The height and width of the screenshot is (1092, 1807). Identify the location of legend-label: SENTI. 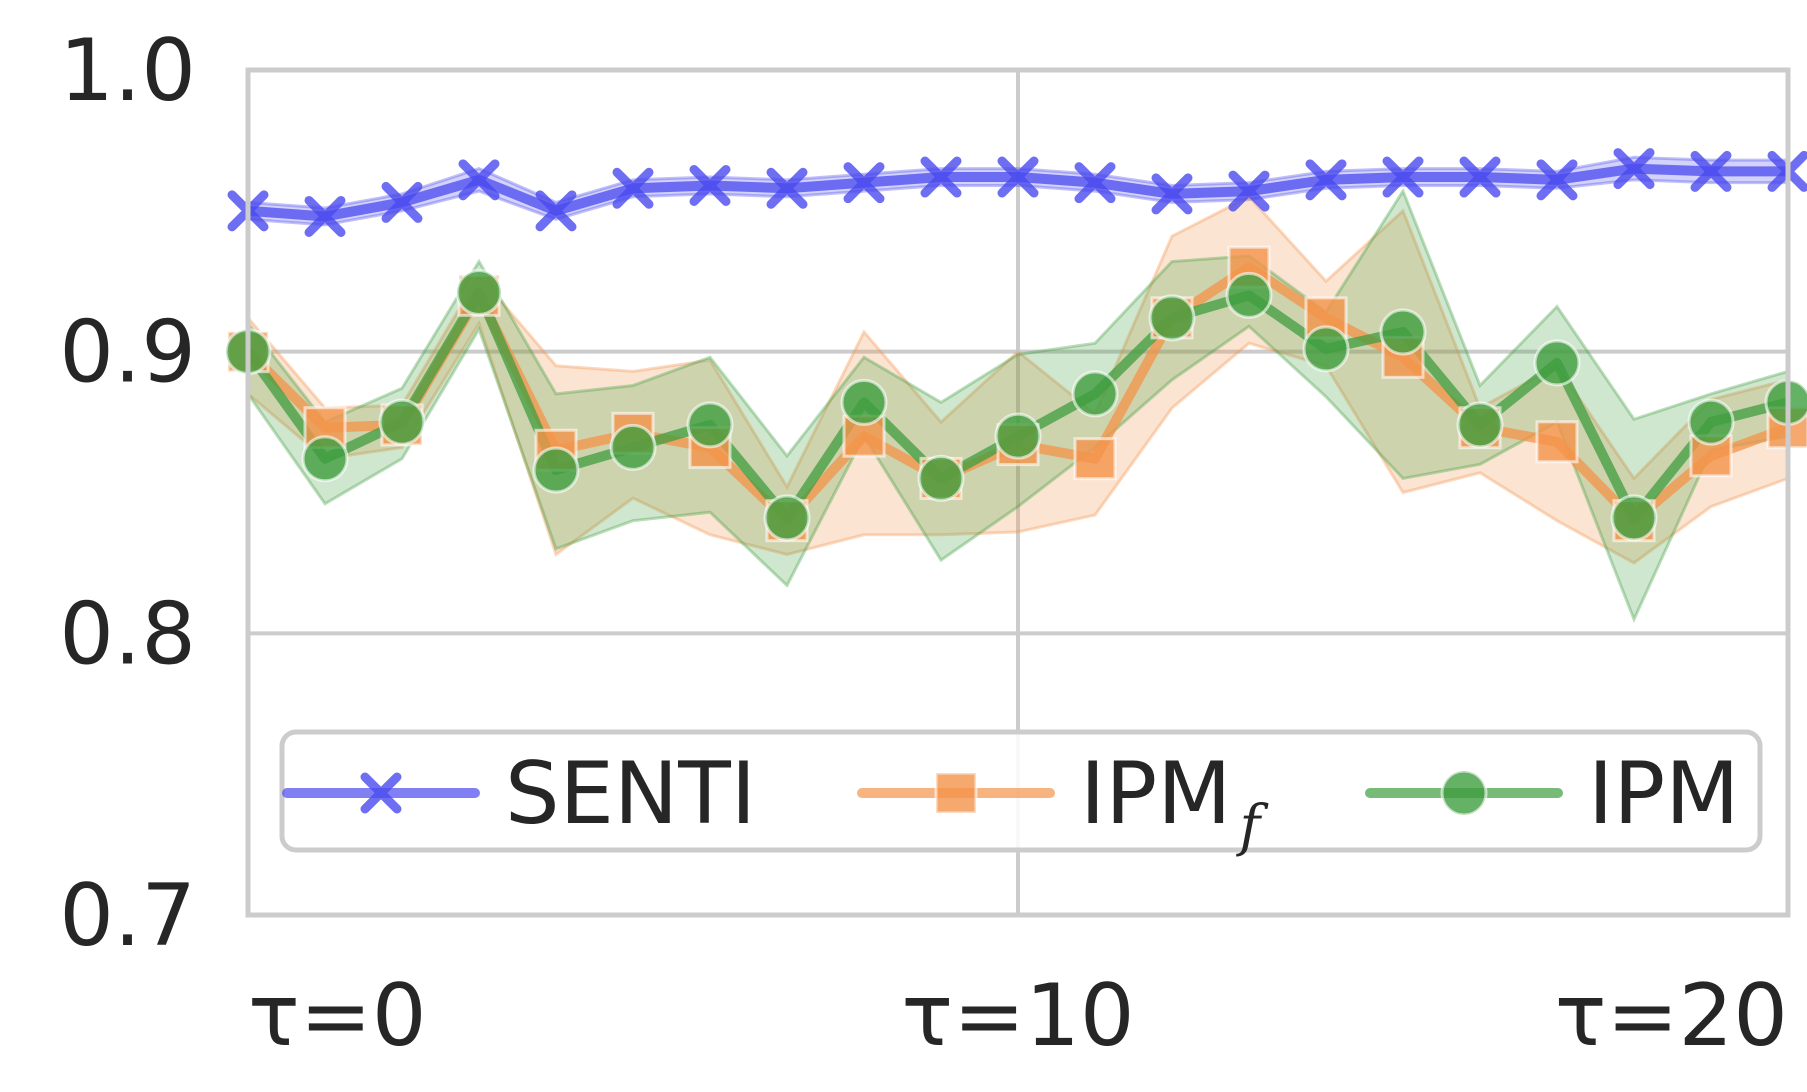
(630, 794).